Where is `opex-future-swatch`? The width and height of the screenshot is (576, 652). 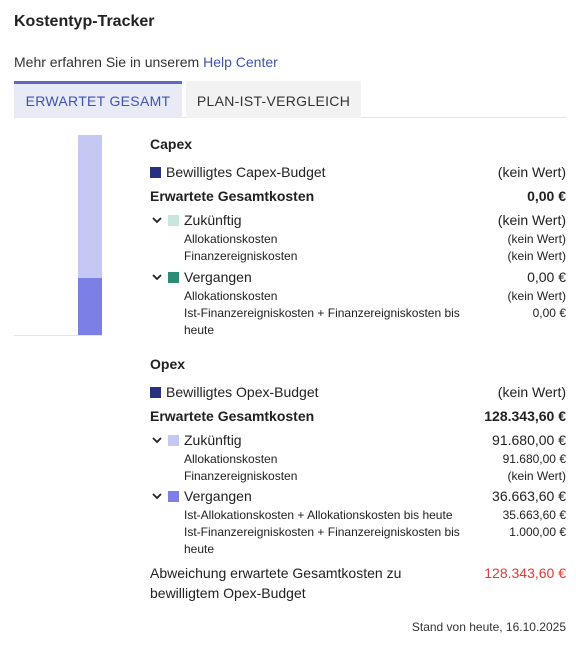 opex-future-swatch is located at coordinates (173, 440).